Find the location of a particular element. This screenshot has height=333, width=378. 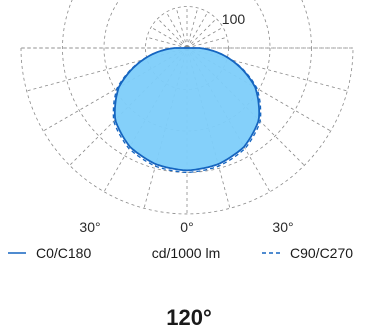

angle-tick-labels: 30° 0° 30° is located at coordinates (186, 227).